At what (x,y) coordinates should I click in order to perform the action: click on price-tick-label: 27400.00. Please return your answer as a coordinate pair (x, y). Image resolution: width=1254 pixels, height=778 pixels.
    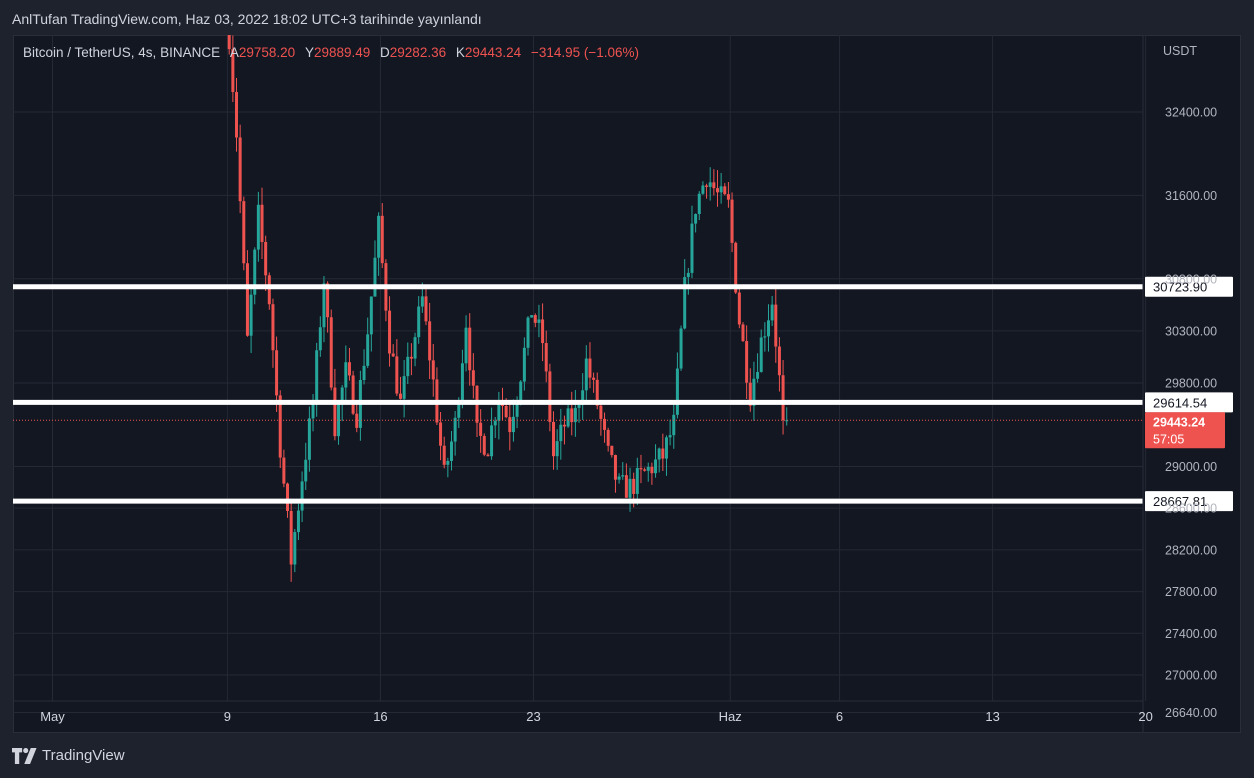
    Looking at the image, I should click on (1191, 634).